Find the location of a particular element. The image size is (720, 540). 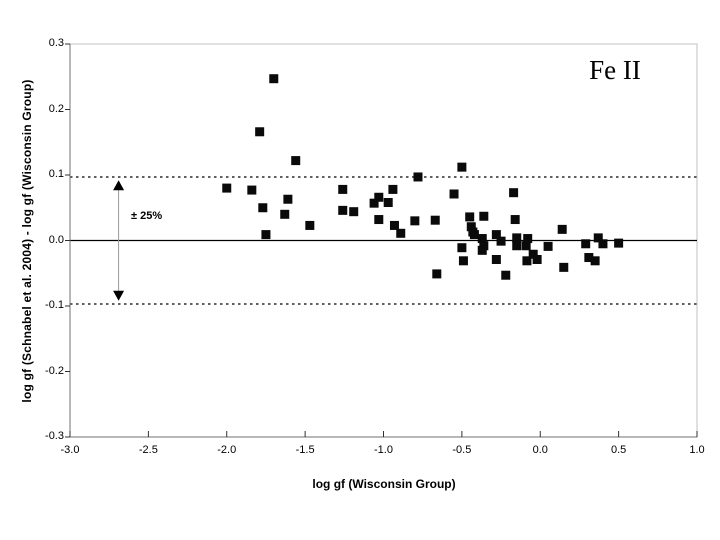

x-tick-label: -2.0 is located at coordinates (227, 450).